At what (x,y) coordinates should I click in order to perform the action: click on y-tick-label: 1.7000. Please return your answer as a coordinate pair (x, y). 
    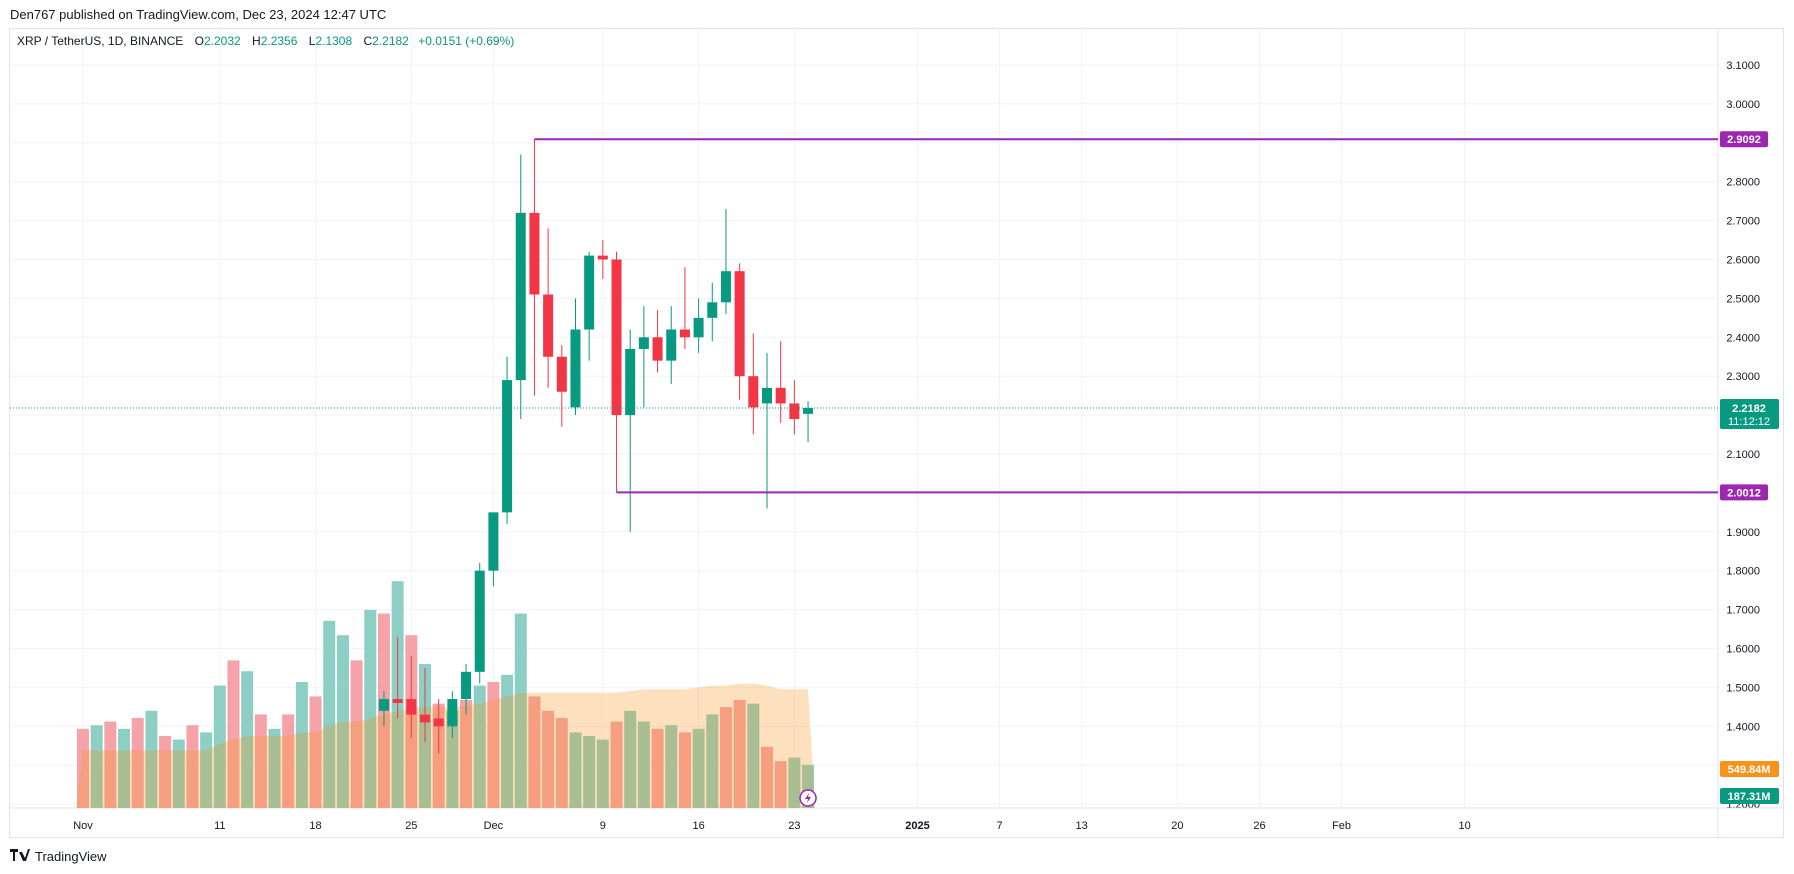
    Looking at the image, I should click on (1743, 611).